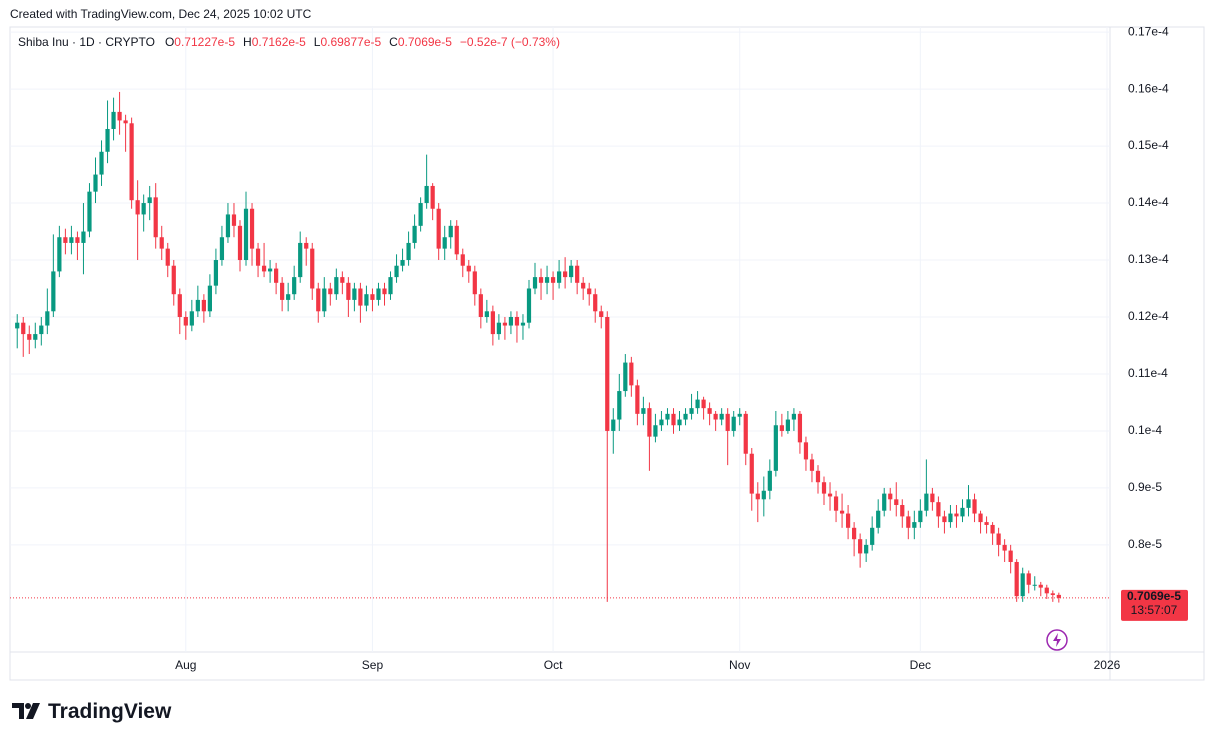  I want to click on legend-key: C, so click(393, 42).